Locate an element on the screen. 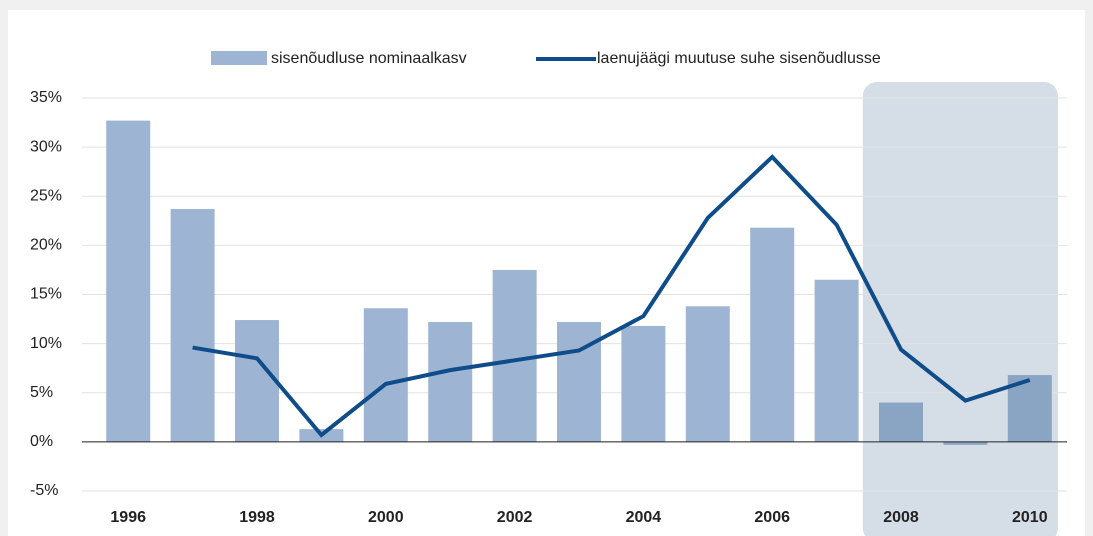 Image resolution: width=1093 pixels, height=536 pixels. y-tick-label: 0% is located at coordinates (41, 441).